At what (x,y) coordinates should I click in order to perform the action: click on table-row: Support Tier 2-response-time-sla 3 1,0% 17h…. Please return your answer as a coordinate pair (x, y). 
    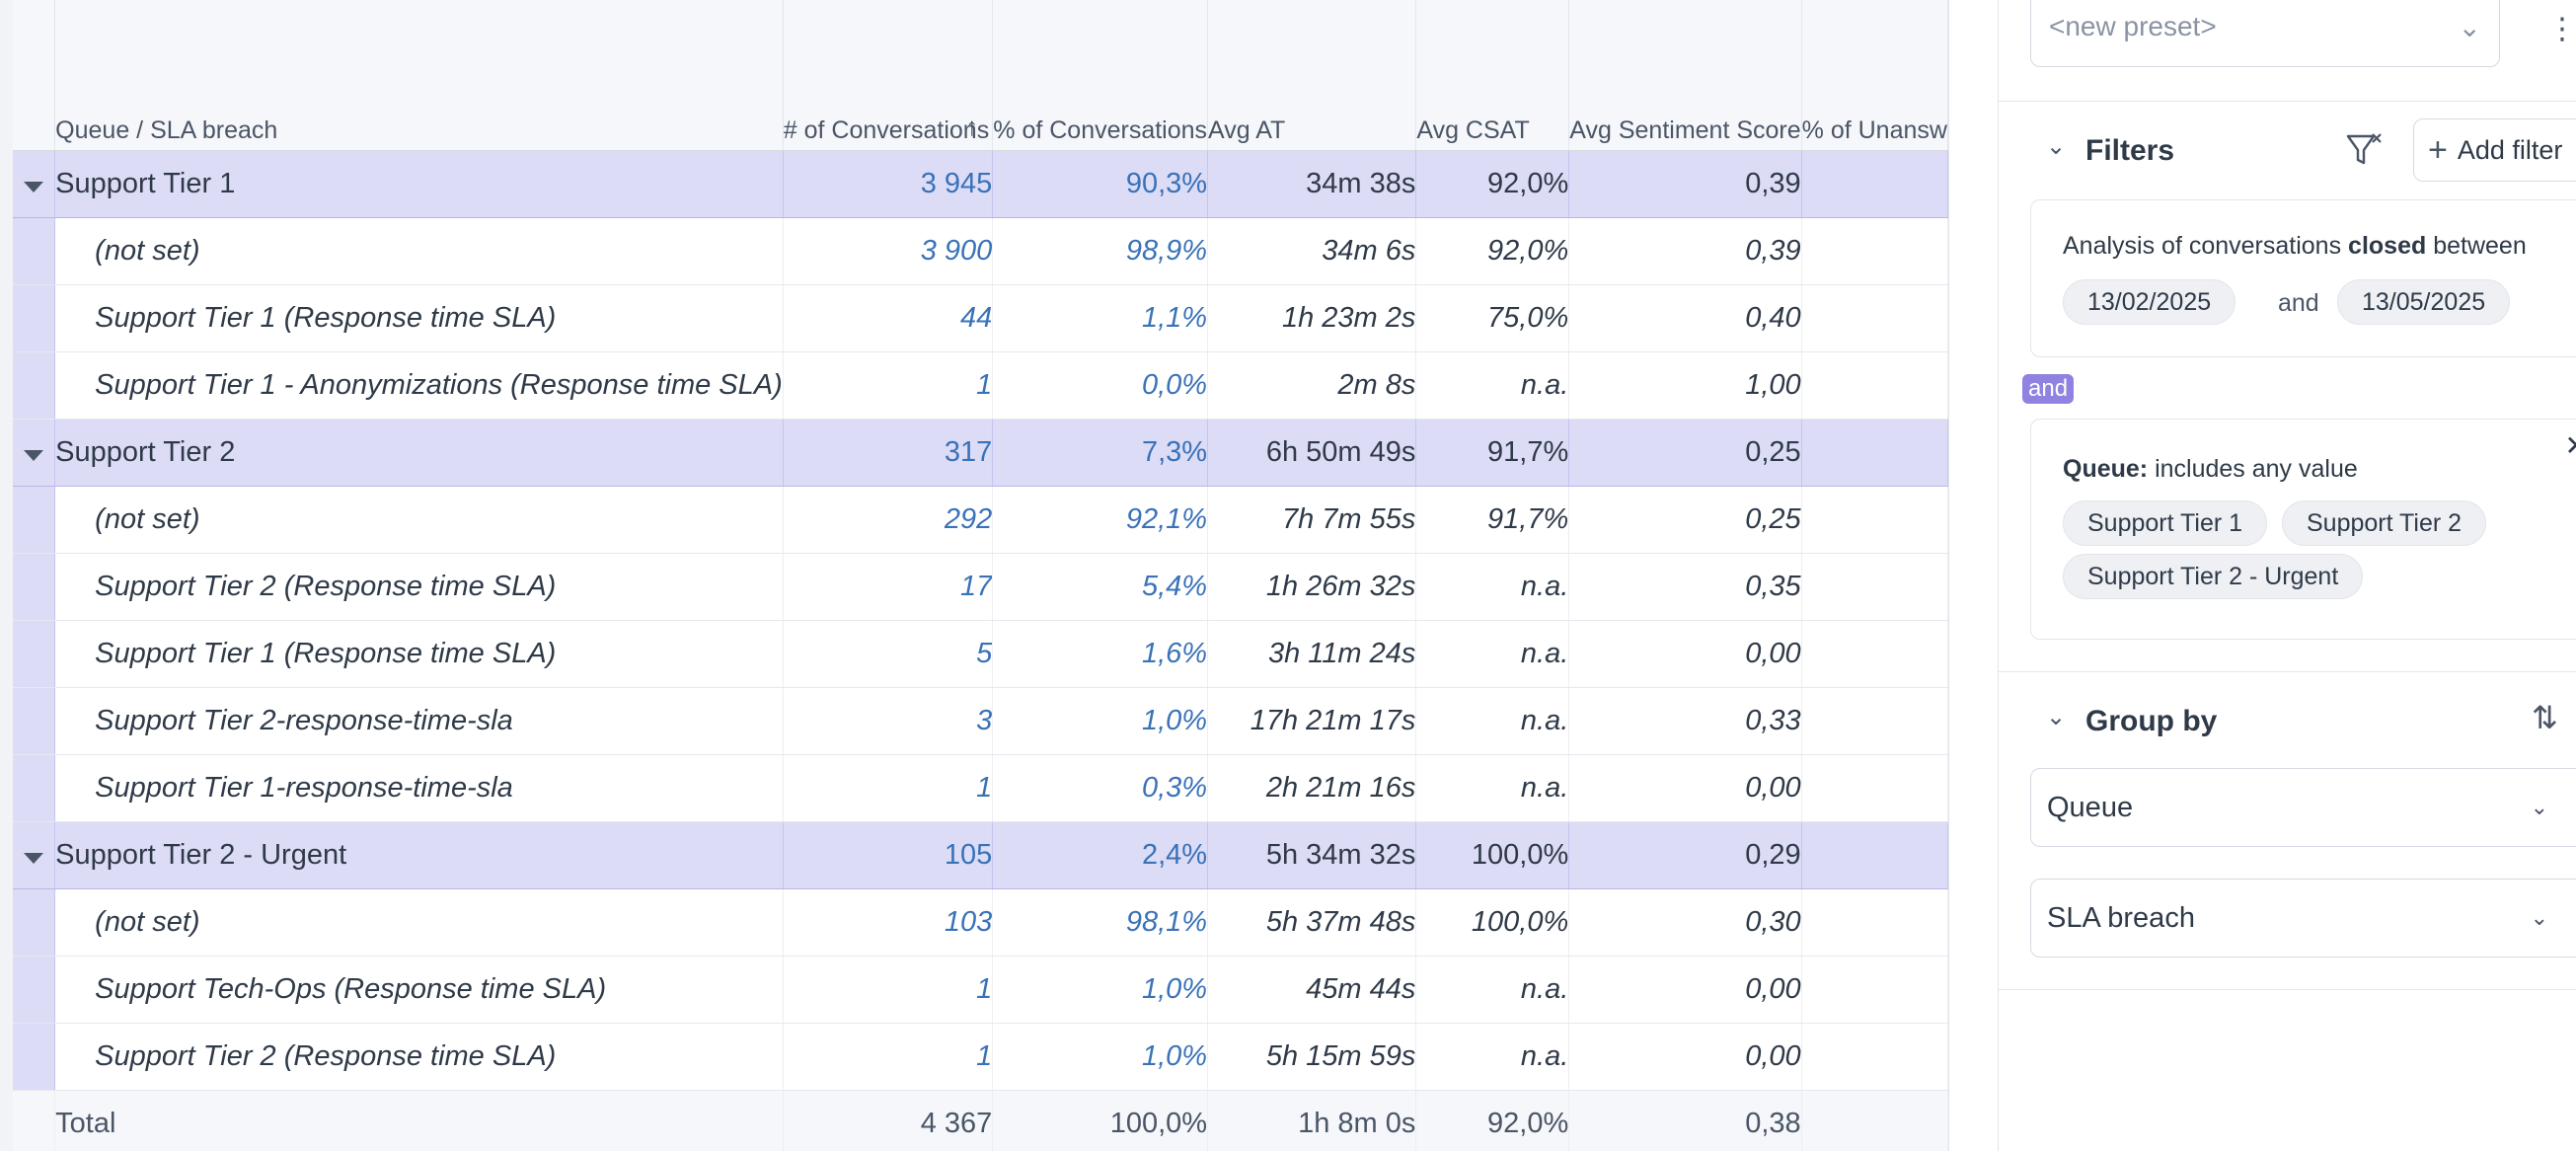
    Looking at the image, I should click on (980, 721).